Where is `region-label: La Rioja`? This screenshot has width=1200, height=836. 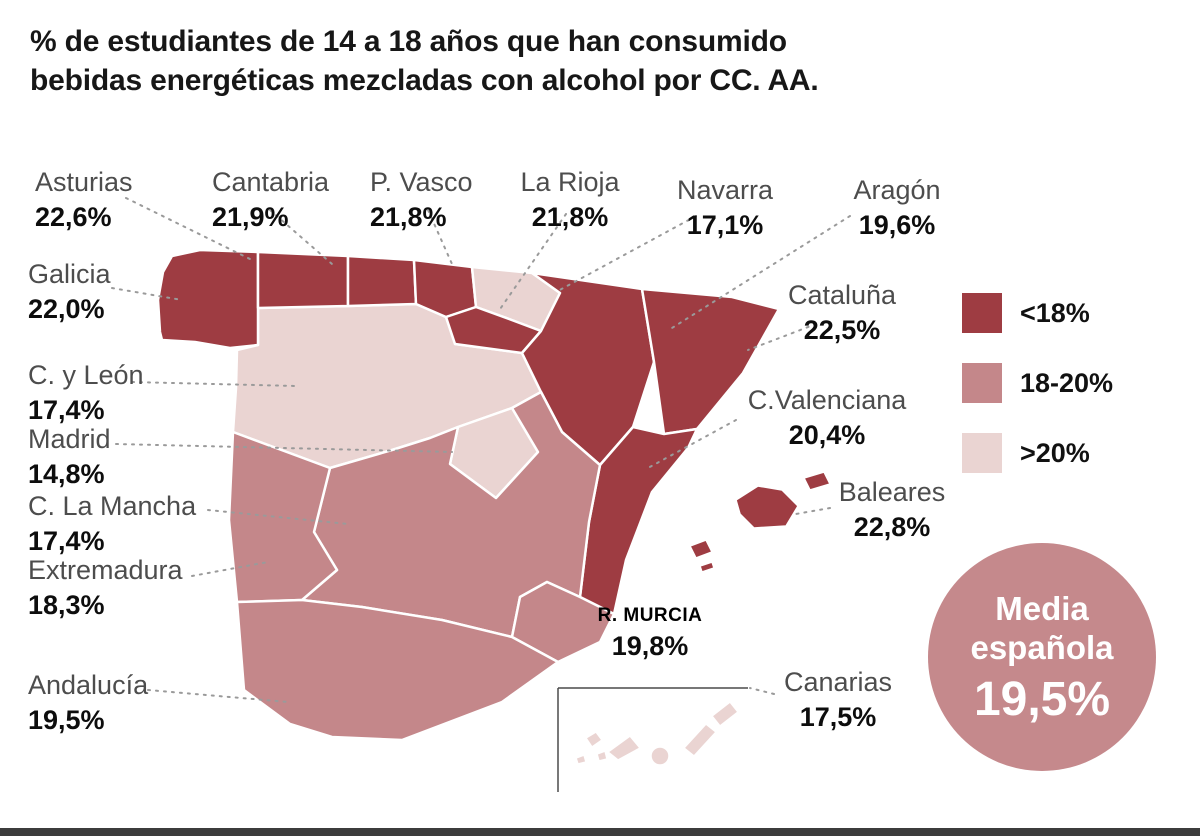
region-label: La Rioja is located at coordinates (570, 182).